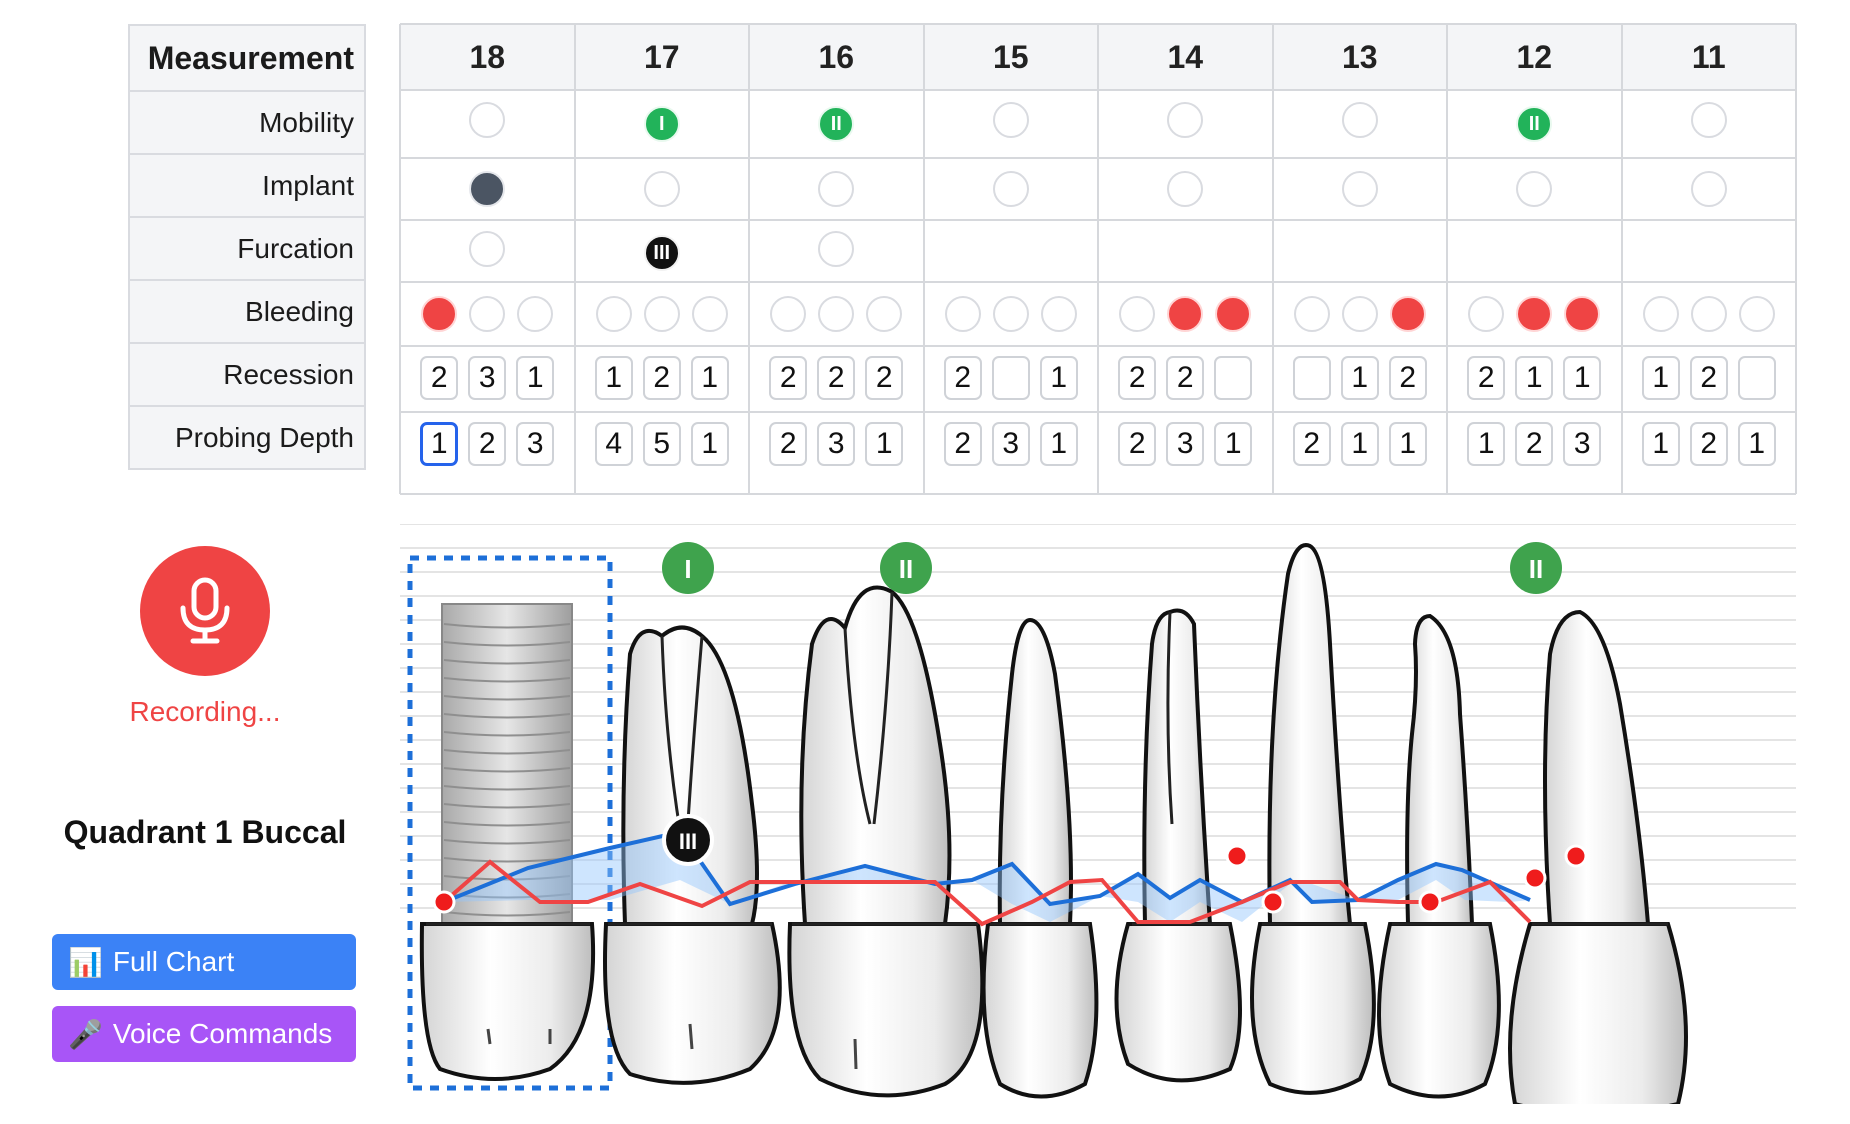  What do you see at coordinates (613, 378) in the screenshot?
I see `recession-input-17-1: 1` at bounding box center [613, 378].